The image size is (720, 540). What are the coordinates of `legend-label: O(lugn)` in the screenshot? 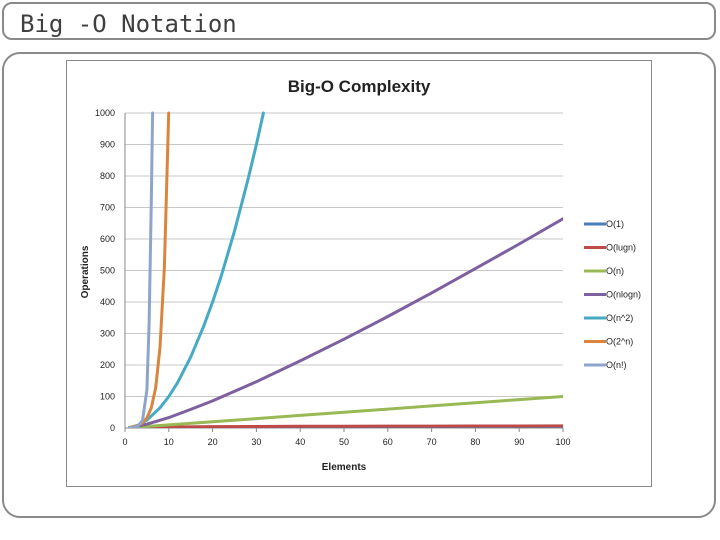 It's located at (621, 248).